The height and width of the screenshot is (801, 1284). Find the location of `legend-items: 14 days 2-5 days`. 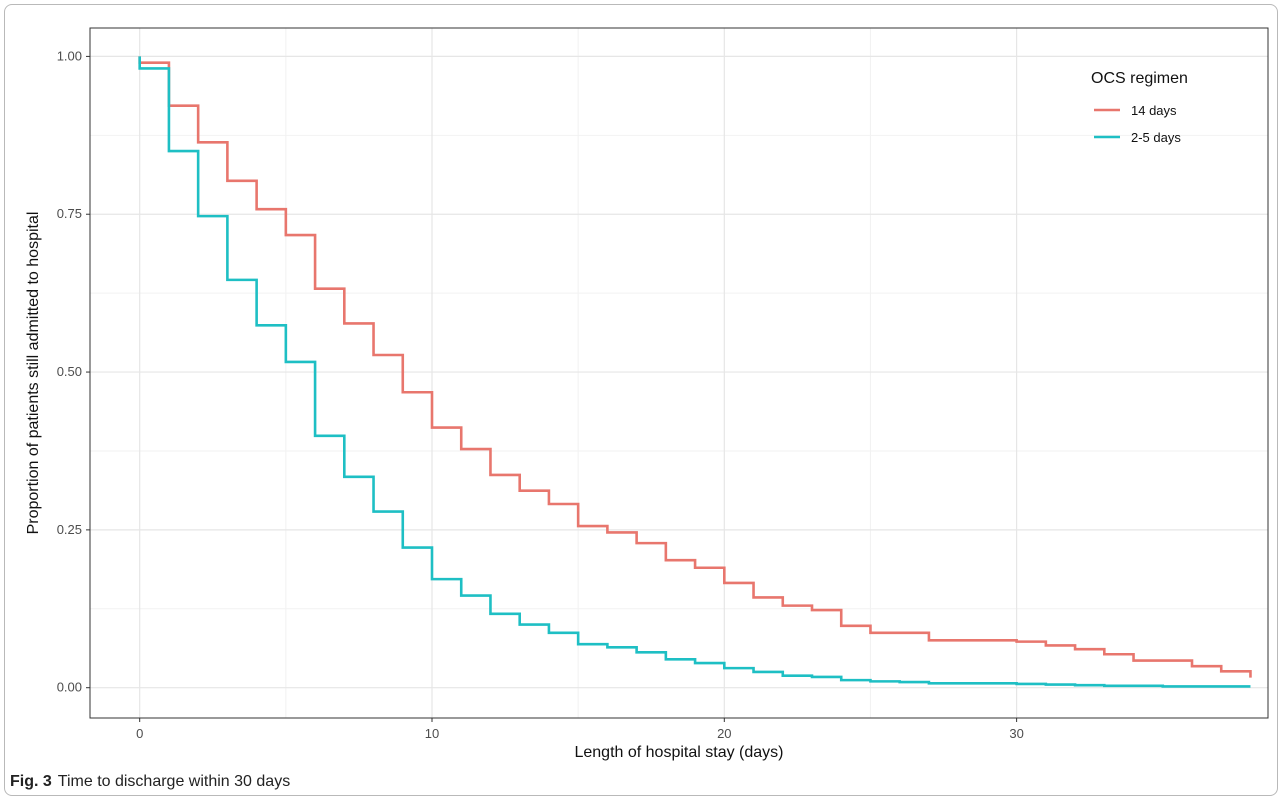

legend-items: 14 days 2-5 days is located at coordinates (1137, 124).